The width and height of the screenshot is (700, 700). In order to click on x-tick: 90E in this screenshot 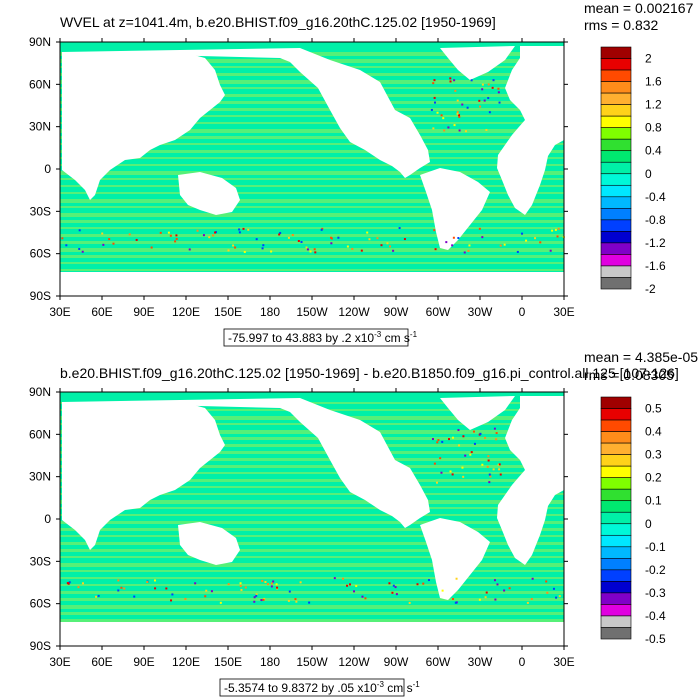, I will do `click(144, 528)`.